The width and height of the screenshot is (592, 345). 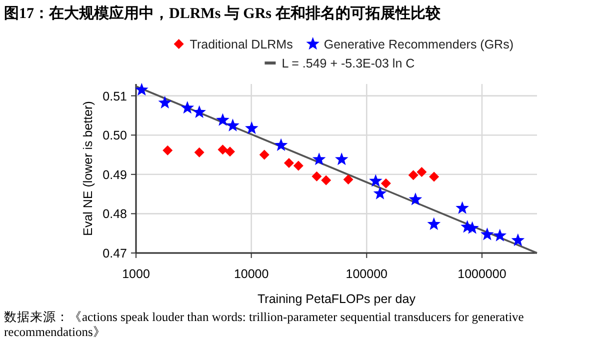 I want to click on y-tick-label: 0.50, so click(x=115, y=135).